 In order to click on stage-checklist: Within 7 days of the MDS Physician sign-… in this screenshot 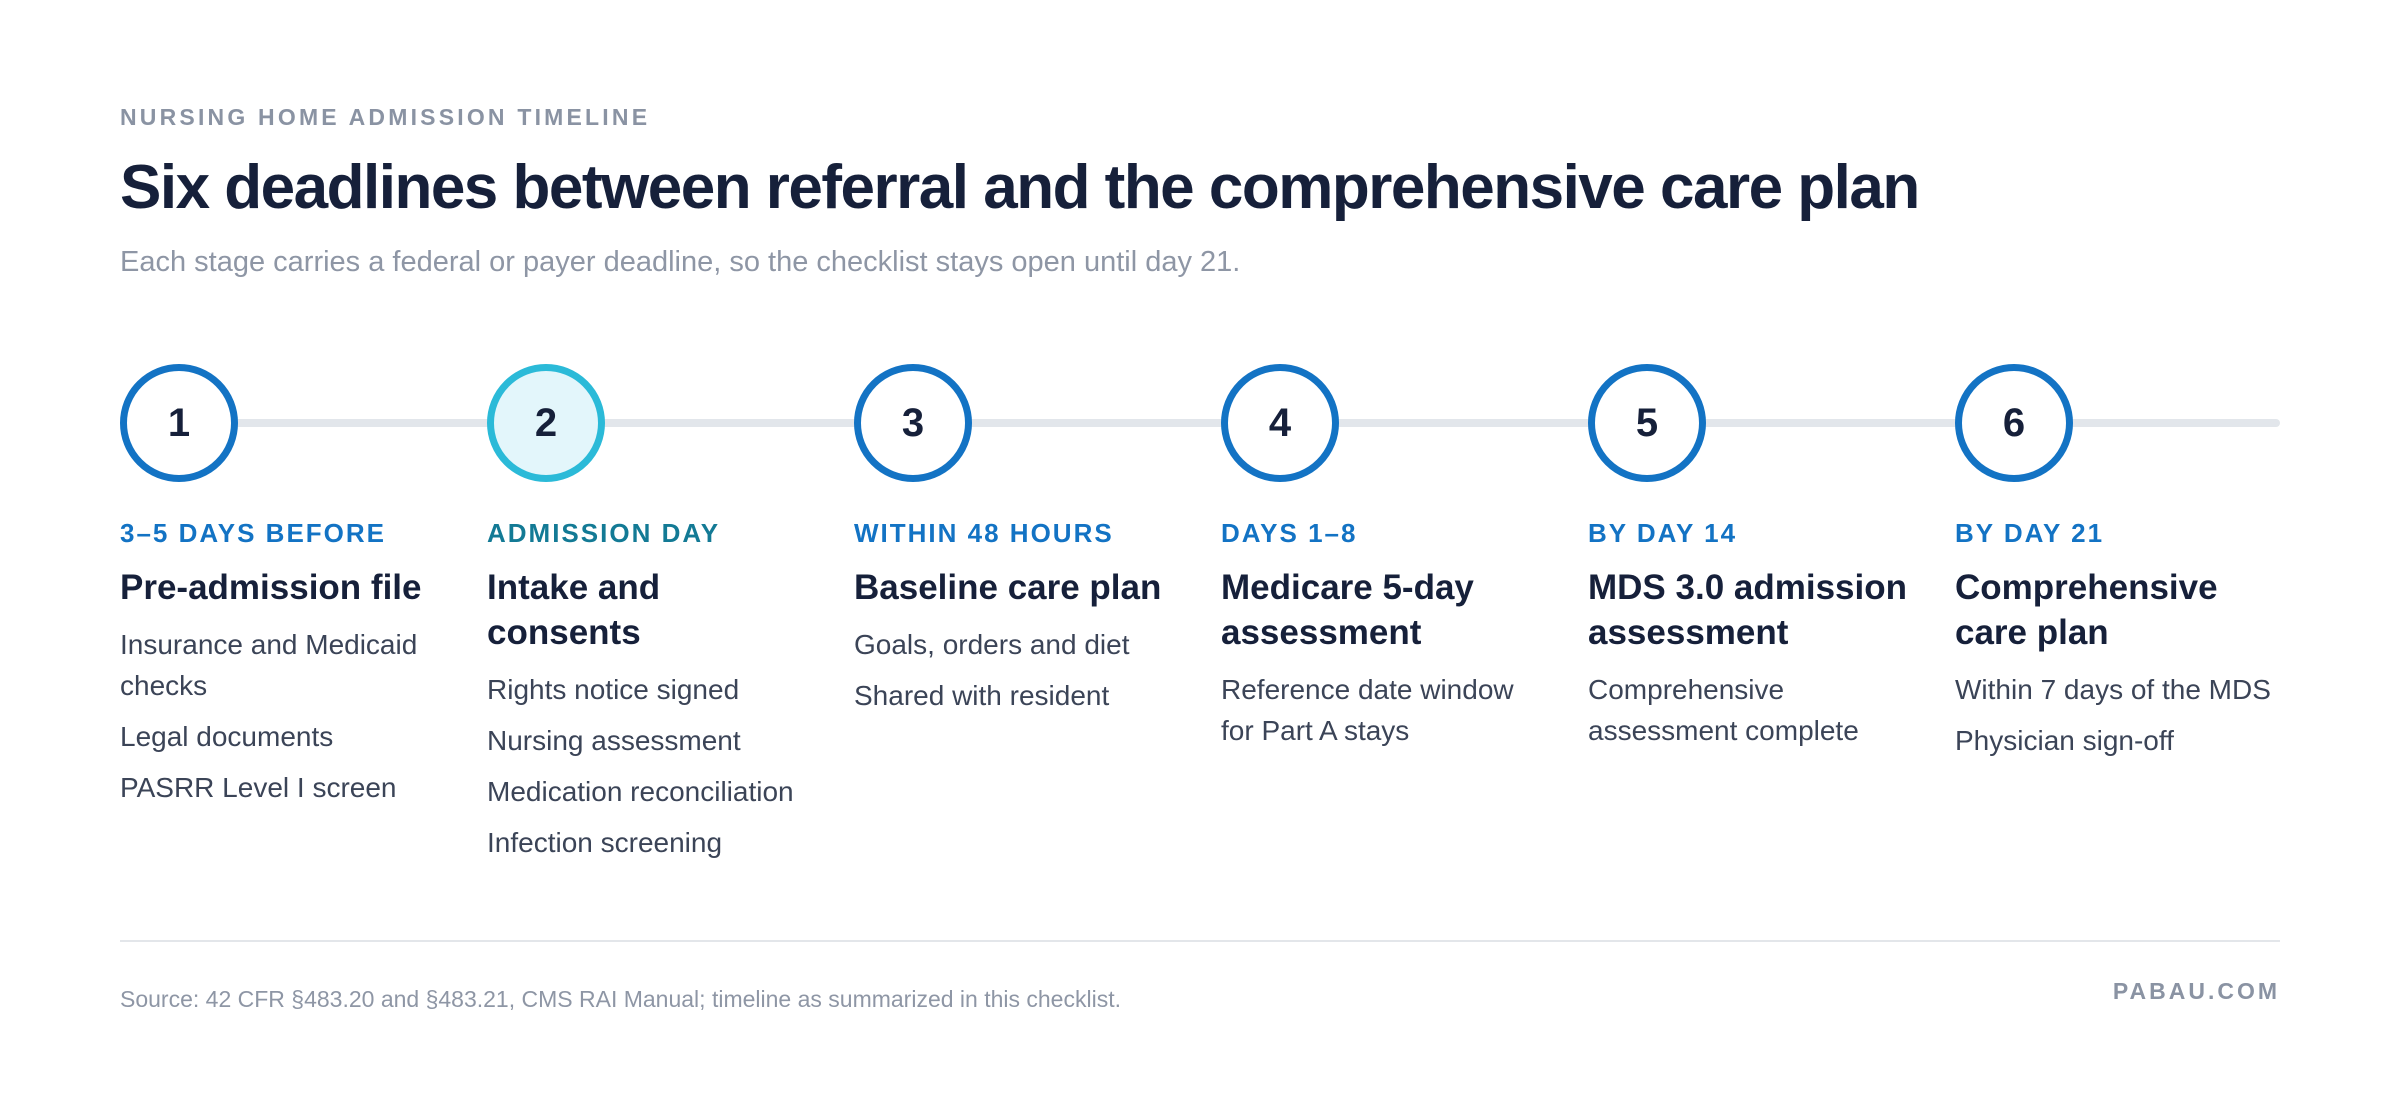, I will do `click(2115, 715)`.